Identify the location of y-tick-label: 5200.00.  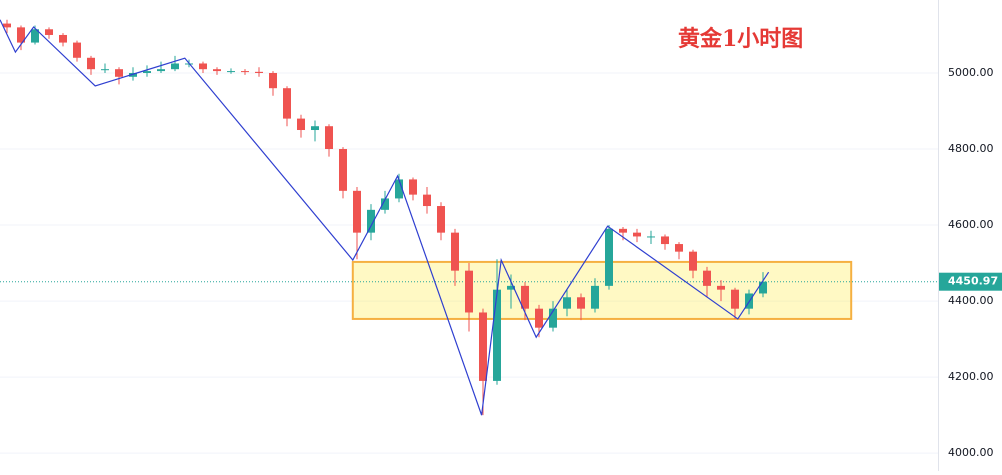
(971, 1).